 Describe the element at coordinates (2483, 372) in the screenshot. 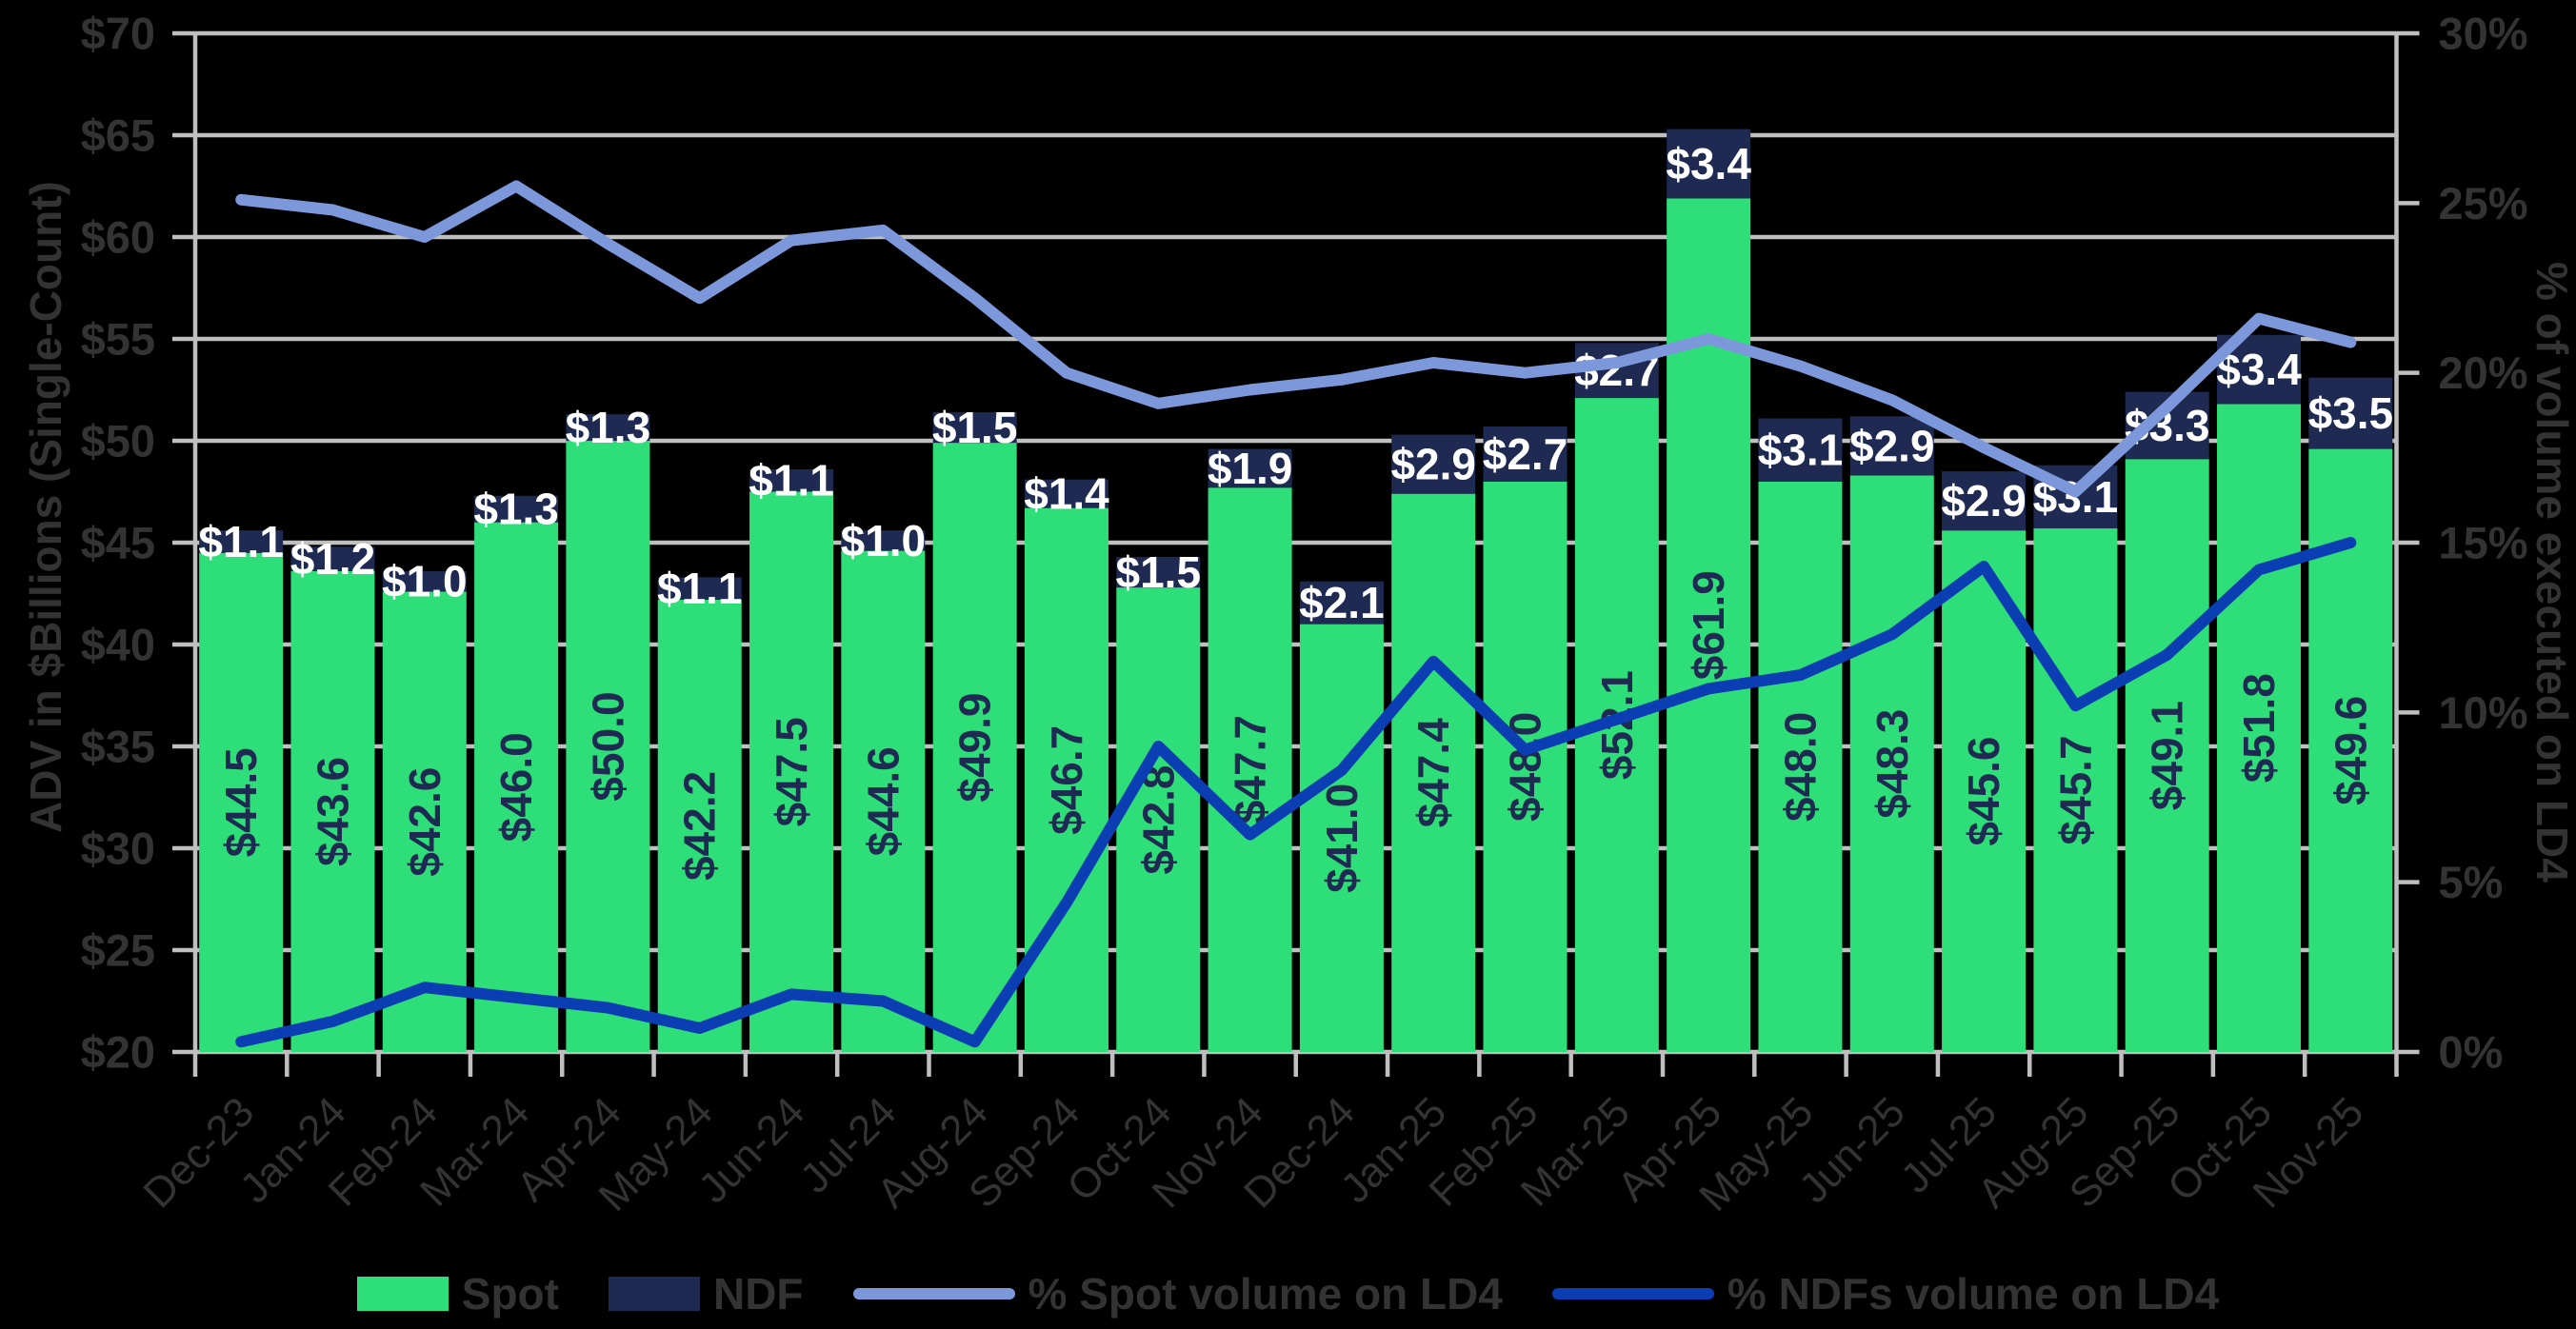

I see `svg-text: 20%` at that location.